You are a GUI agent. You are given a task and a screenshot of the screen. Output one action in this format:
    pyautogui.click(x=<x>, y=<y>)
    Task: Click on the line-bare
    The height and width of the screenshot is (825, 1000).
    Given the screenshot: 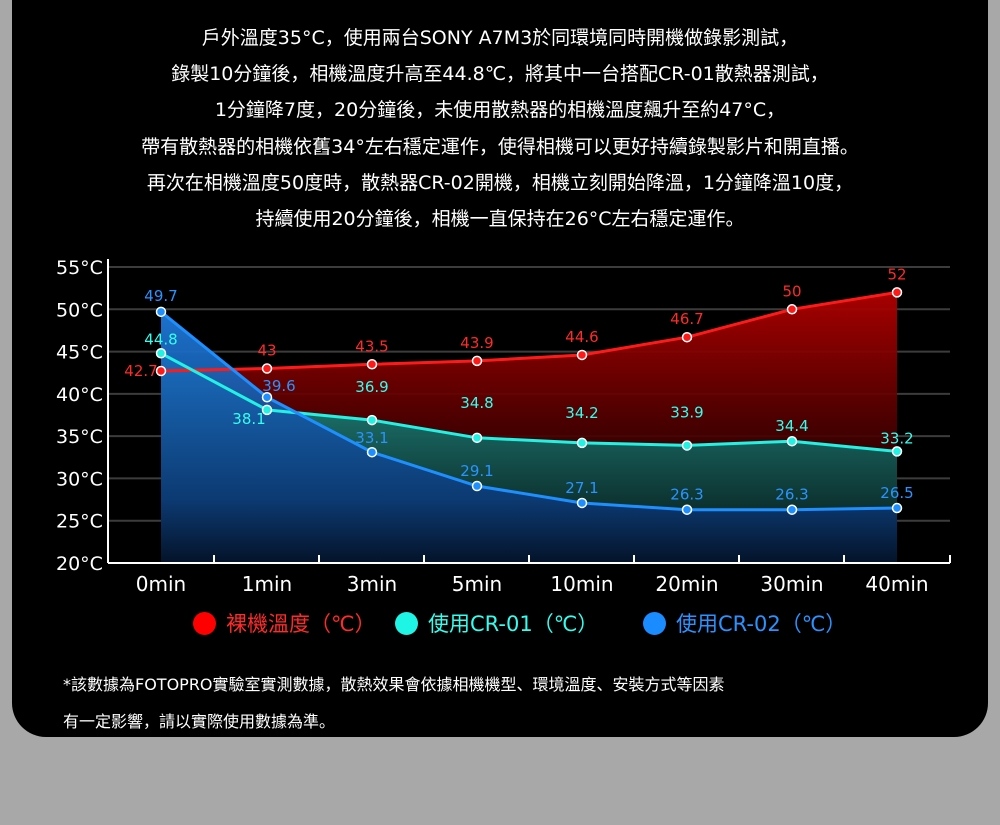 What is the action you would take?
    pyautogui.click(x=529, y=331)
    